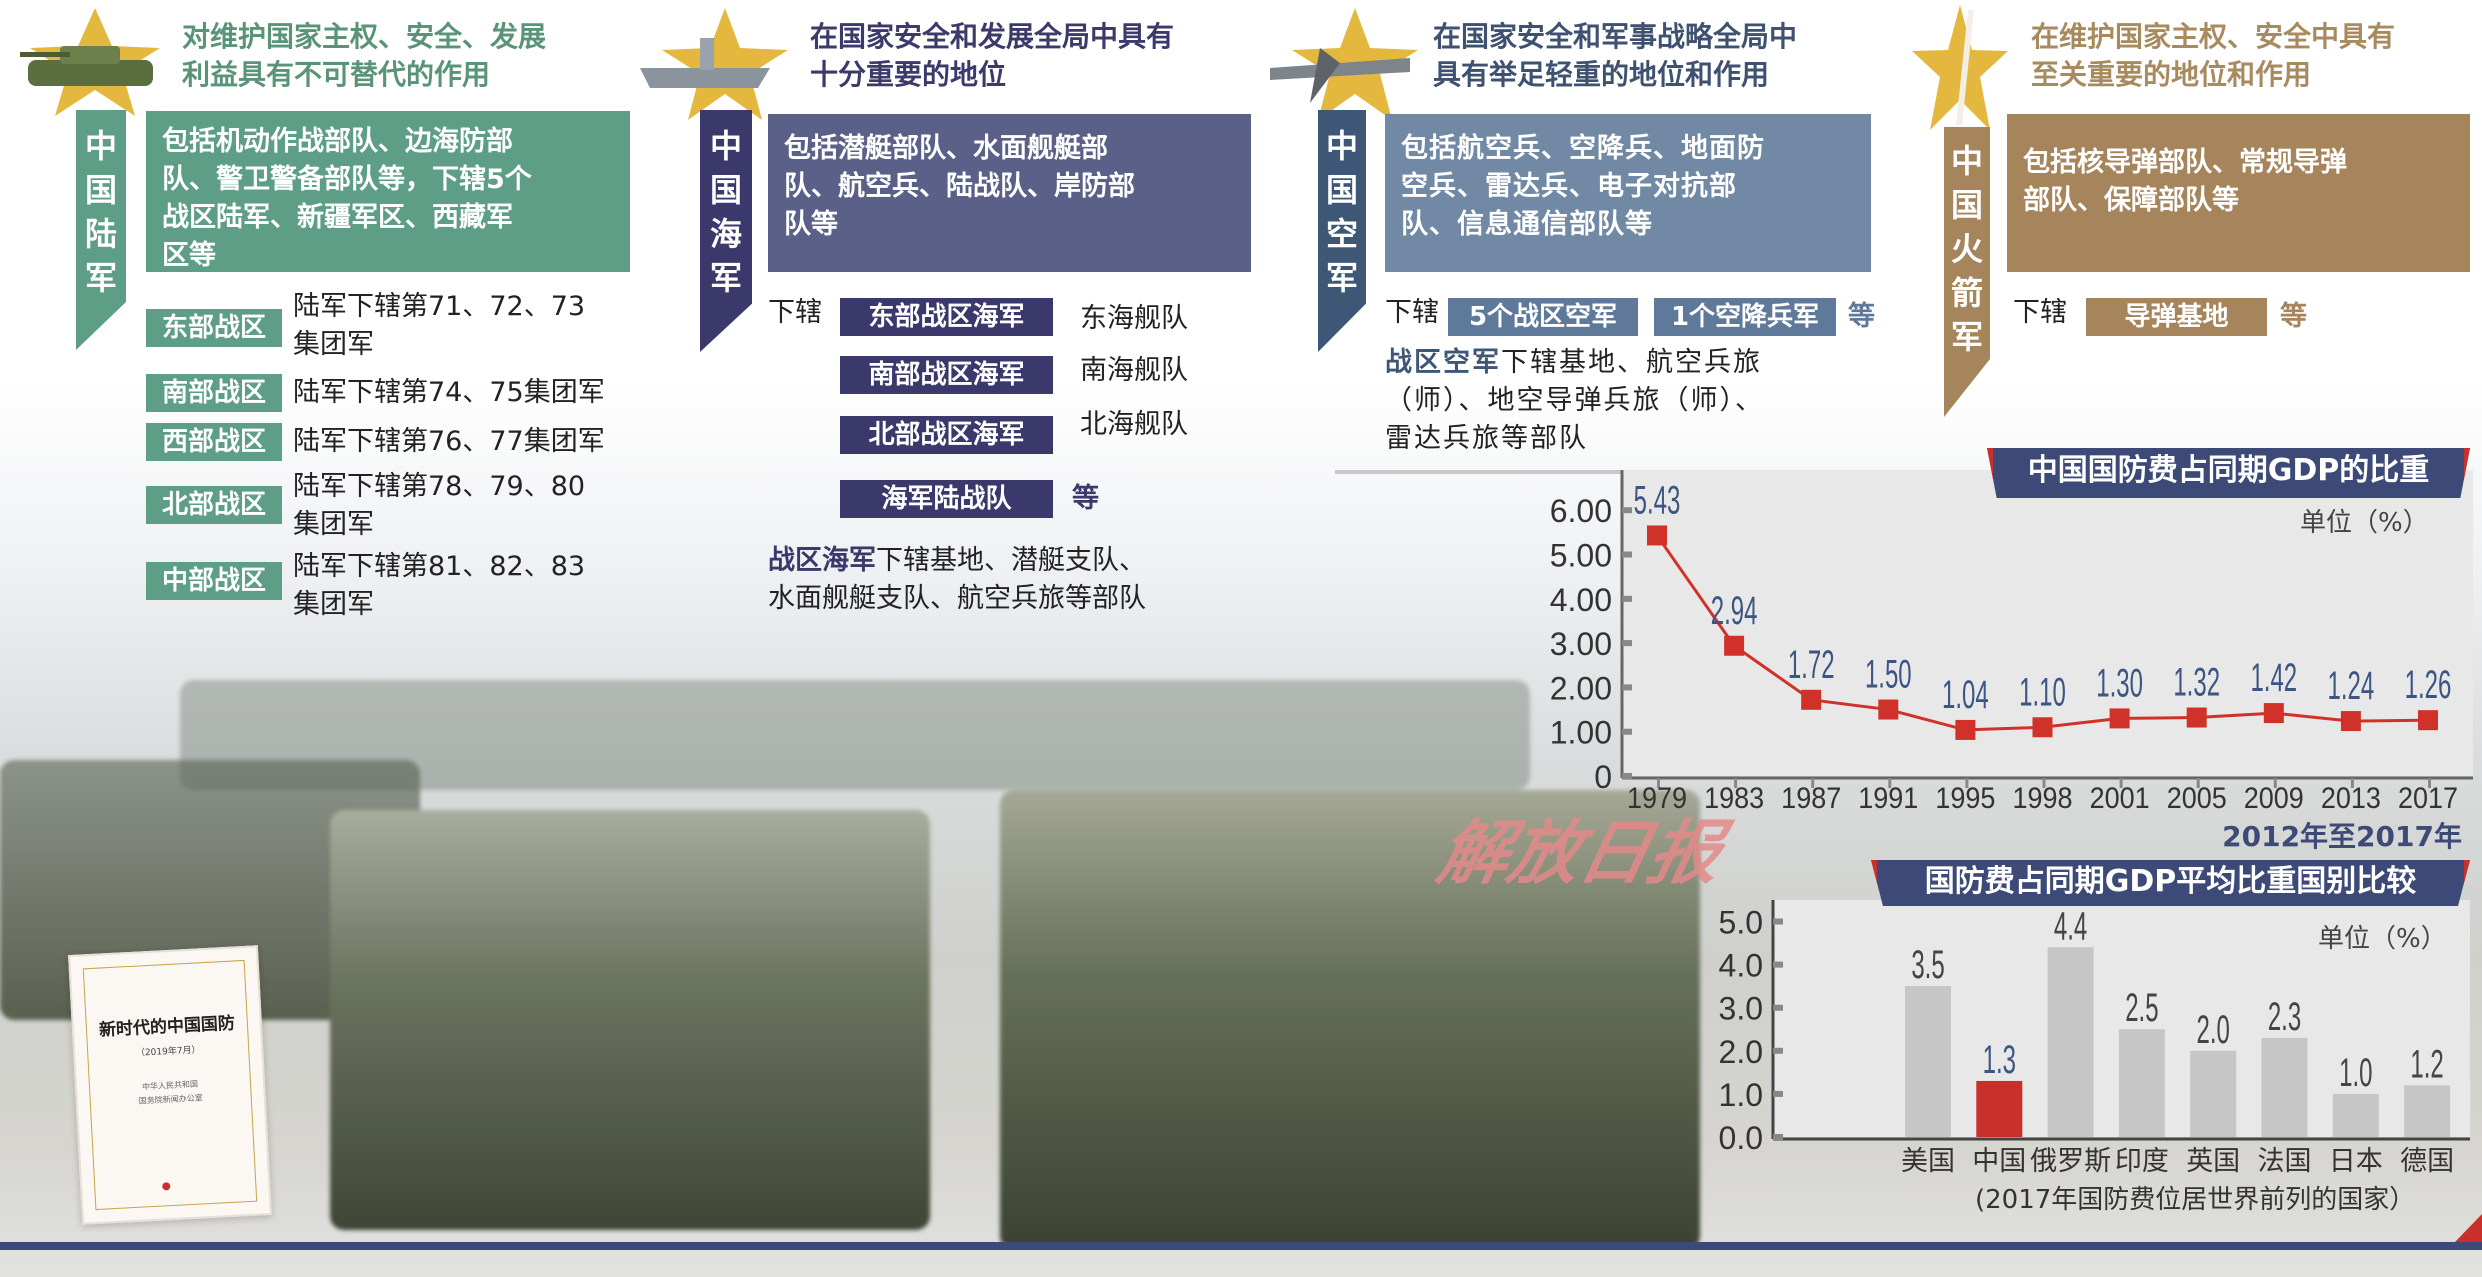  I want to click on navy-unit-label: 北部战区海军, so click(946, 435).